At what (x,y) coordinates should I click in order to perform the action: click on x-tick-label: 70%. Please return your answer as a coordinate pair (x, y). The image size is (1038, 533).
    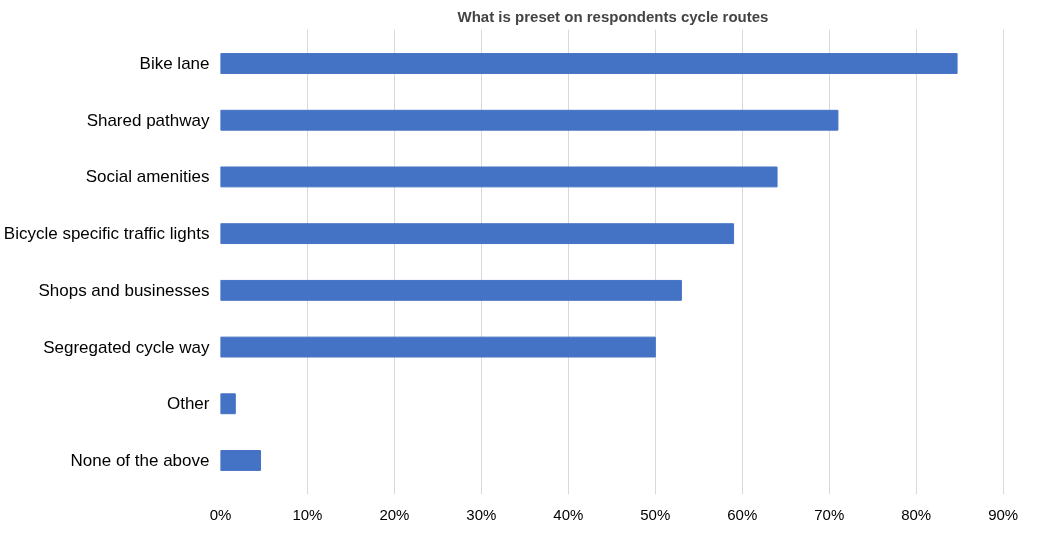
    Looking at the image, I should click on (829, 514).